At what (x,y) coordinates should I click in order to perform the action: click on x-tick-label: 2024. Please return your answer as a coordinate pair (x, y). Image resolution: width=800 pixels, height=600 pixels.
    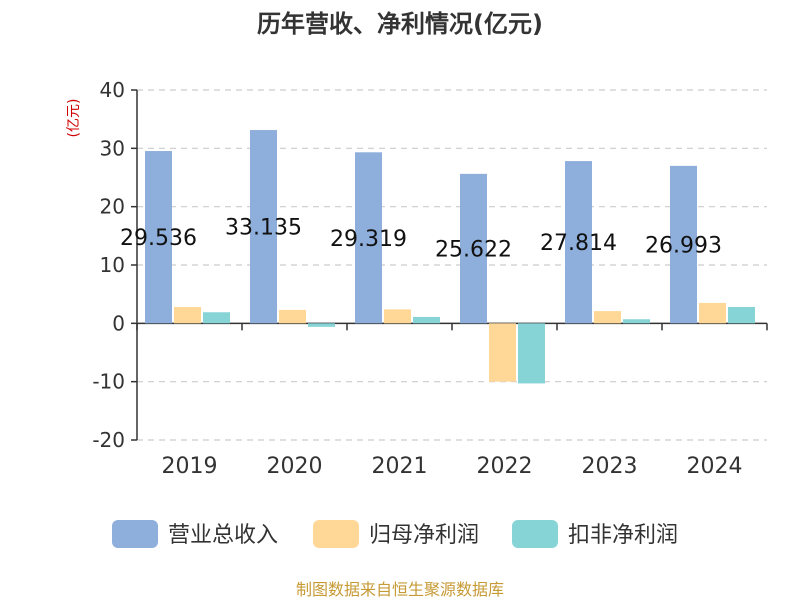
    Looking at the image, I should click on (715, 466).